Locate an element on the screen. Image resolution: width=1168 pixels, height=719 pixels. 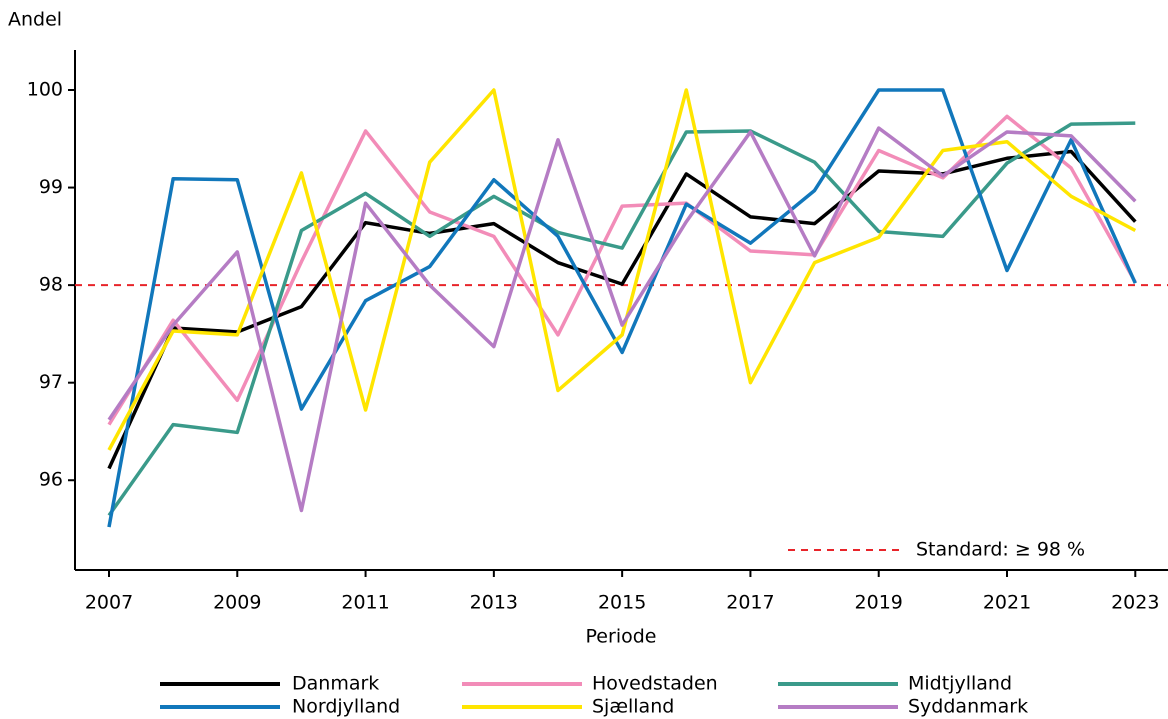
y-tick-label: 99 is located at coordinates (51, 187).